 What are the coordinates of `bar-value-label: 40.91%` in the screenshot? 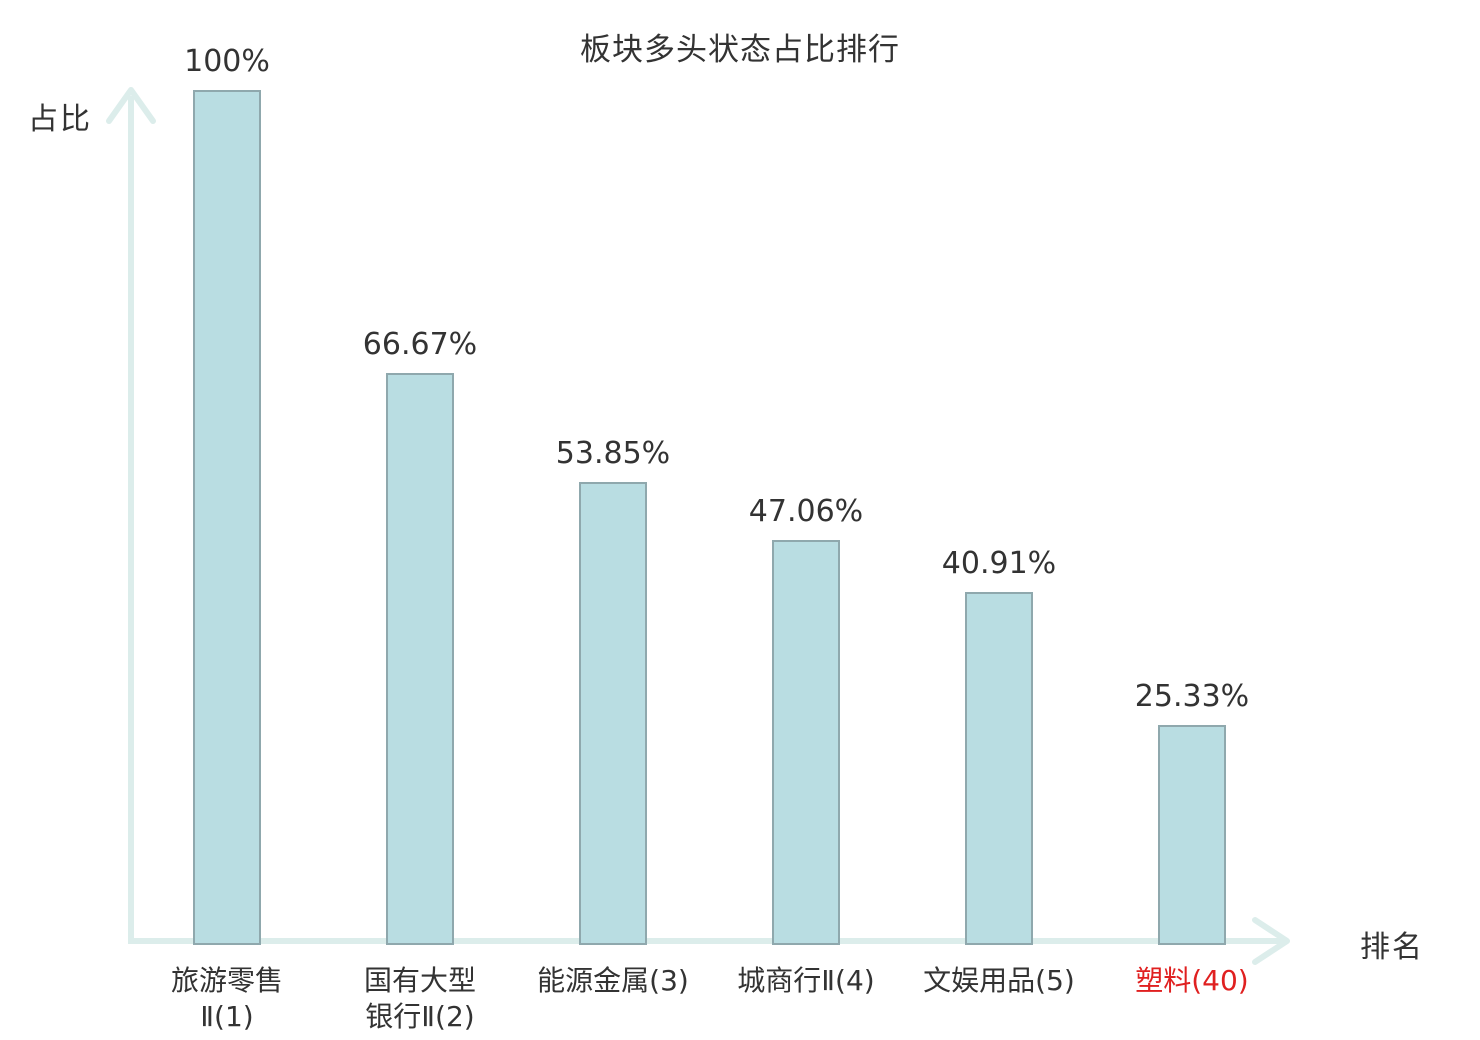 It's located at (999, 563).